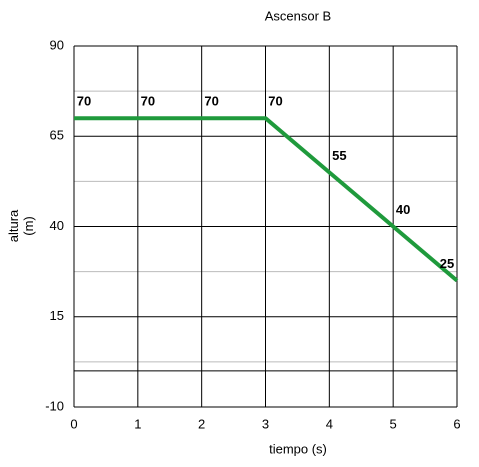 Image resolution: width=479 pixels, height=467 pixels. What do you see at coordinates (339, 155) in the screenshot?
I see `data-label: 55` at bounding box center [339, 155].